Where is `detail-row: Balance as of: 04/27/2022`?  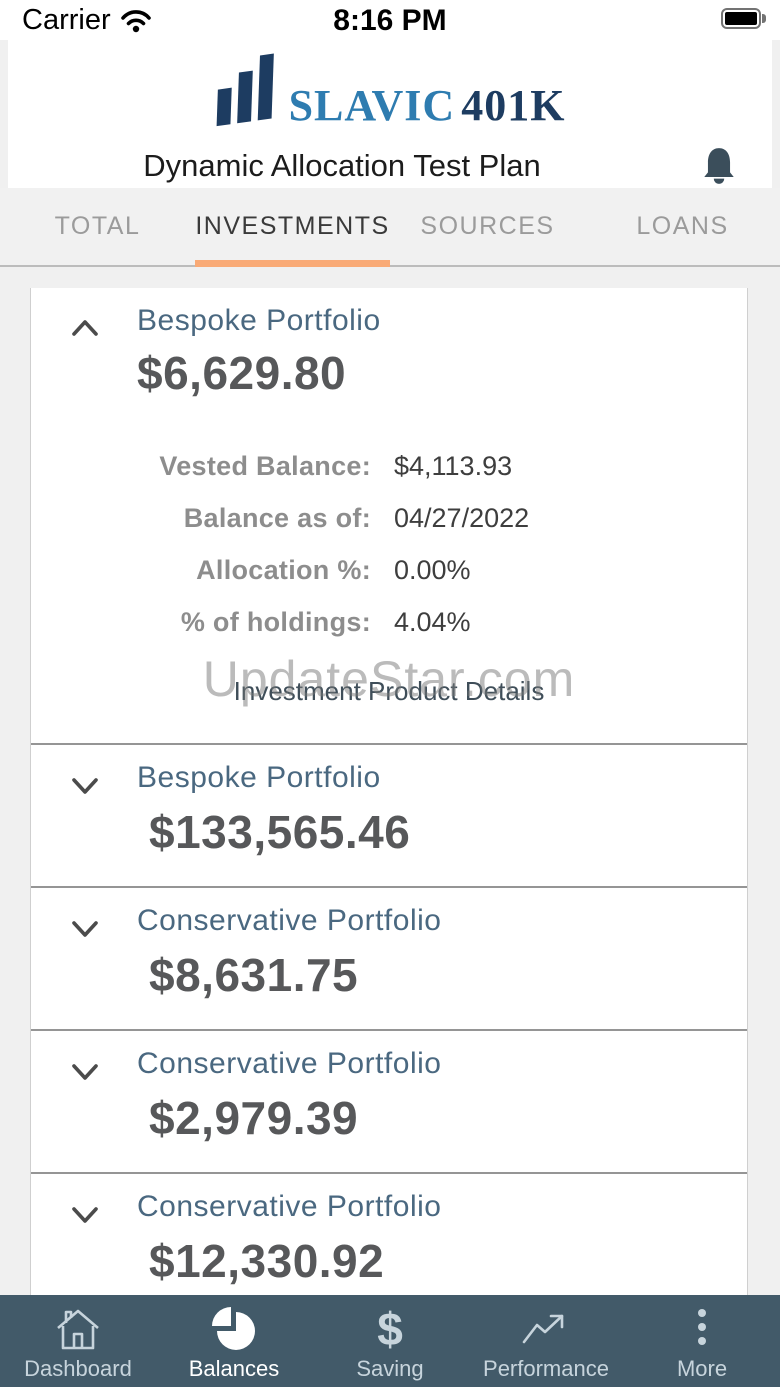 detail-row: Balance as of: 04/27/2022 is located at coordinates (356, 517).